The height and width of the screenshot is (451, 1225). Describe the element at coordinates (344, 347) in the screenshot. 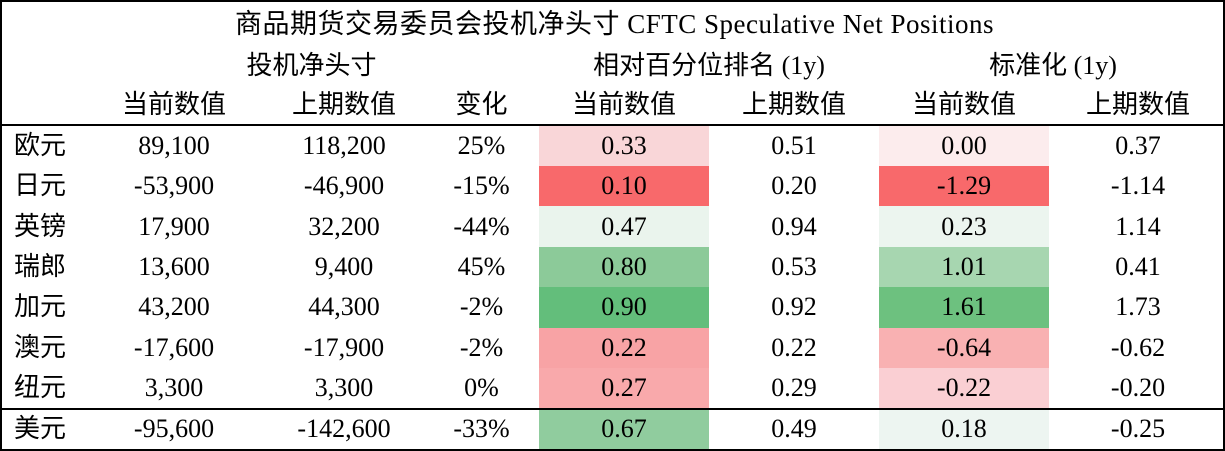

I see `net-previous-cell: -17,900` at that location.